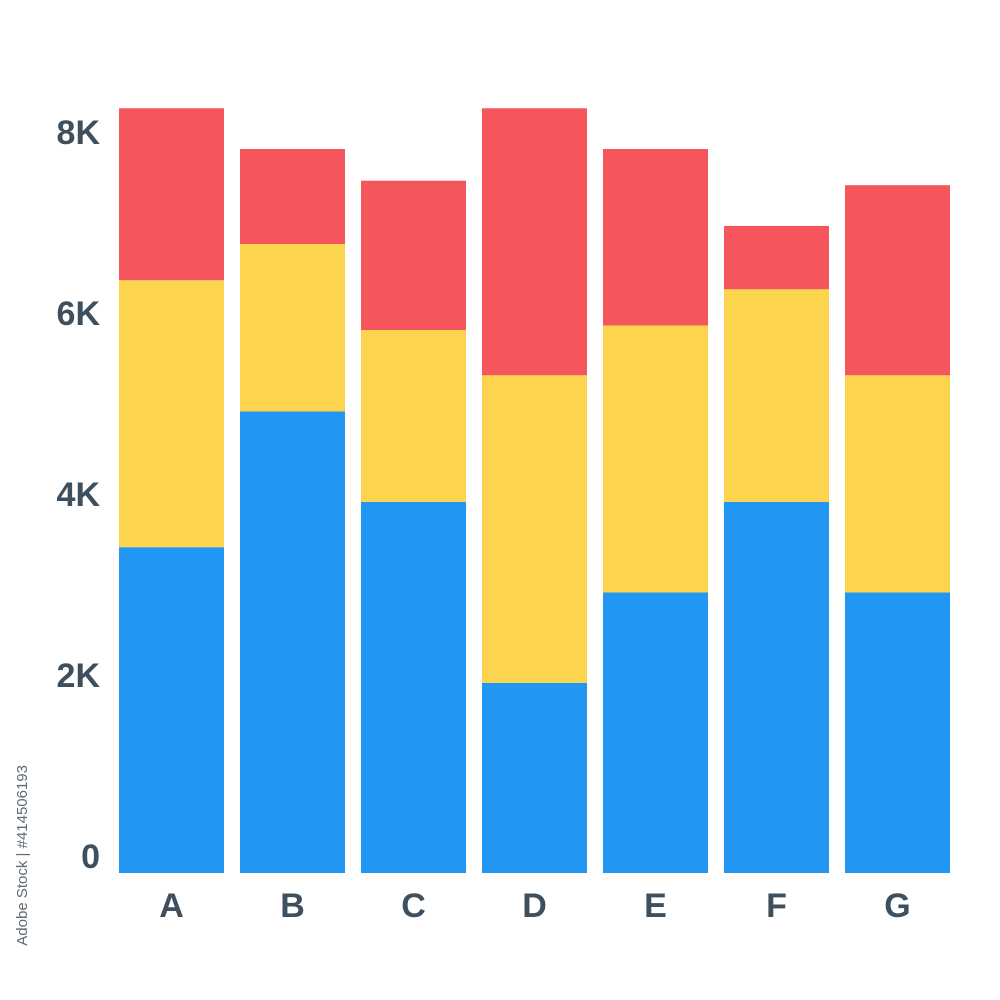  What do you see at coordinates (655, 906) in the screenshot?
I see `x-tick-label: E` at bounding box center [655, 906].